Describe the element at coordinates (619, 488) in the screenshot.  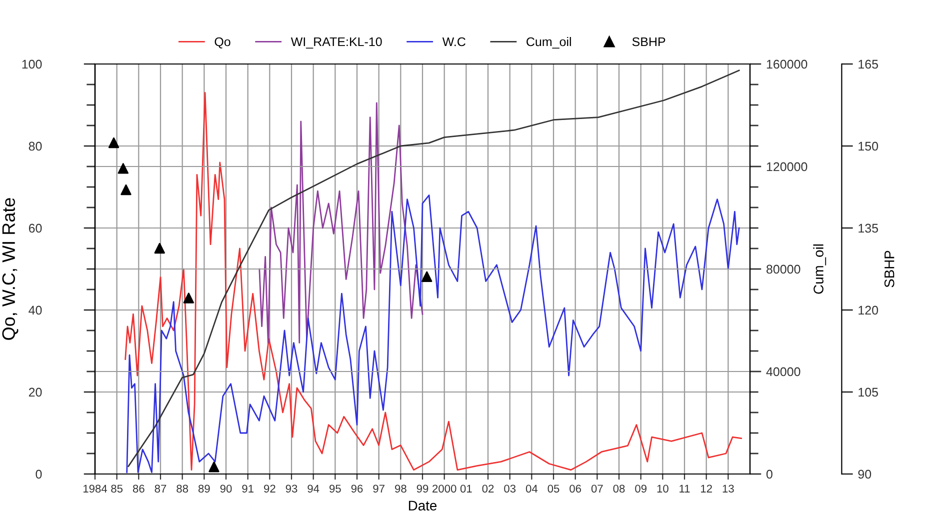
I see `x-tick-label: 08` at that location.